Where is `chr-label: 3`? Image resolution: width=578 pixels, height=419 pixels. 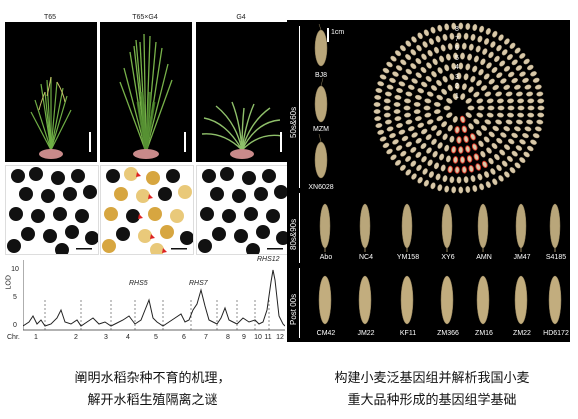
chr-label: 3 is located at coordinates (106, 337).